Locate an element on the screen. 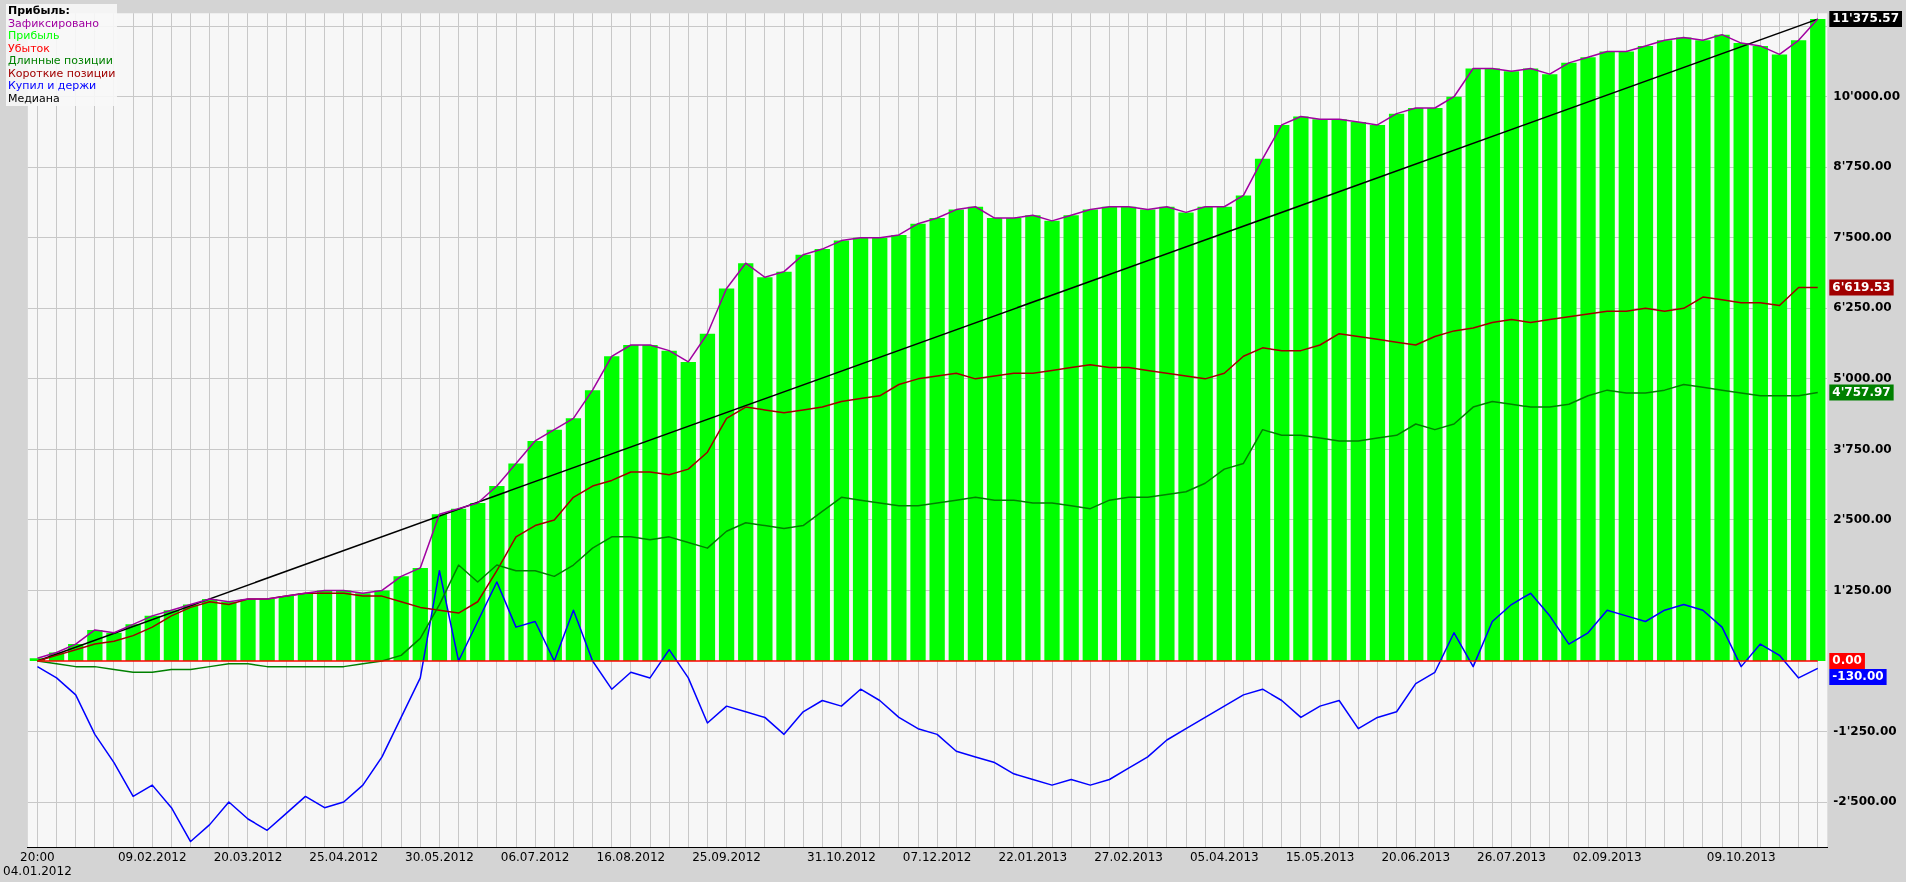 This screenshot has width=1906, height=882. x-tick-label: 09.02.2012 is located at coordinates (152, 856).